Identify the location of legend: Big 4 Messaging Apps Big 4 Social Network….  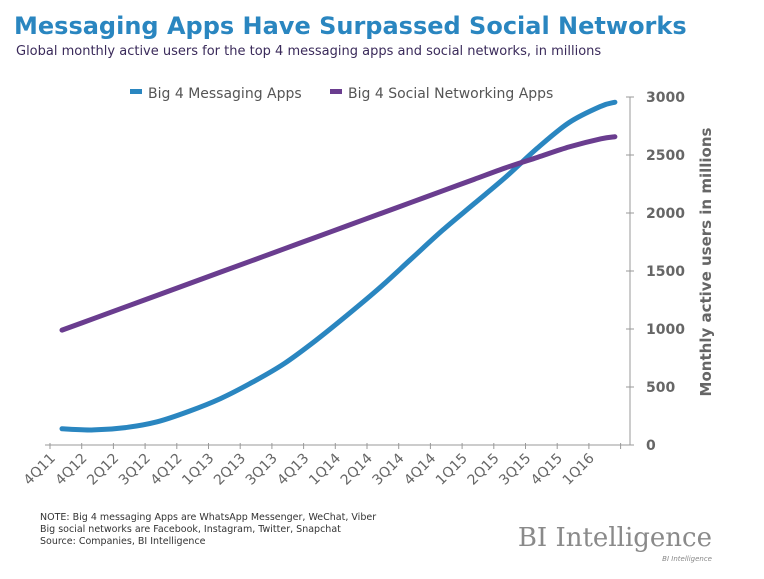
(341, 94).